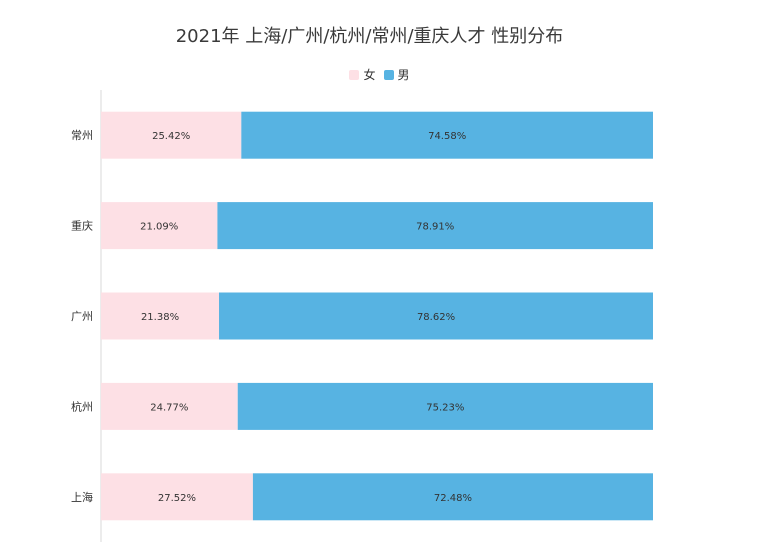 The height and width of the screenshot is (556, 759). Describe the element at coordinates (82, 135) in the screenshot. I see `y-tick-label: 常州` at that location.